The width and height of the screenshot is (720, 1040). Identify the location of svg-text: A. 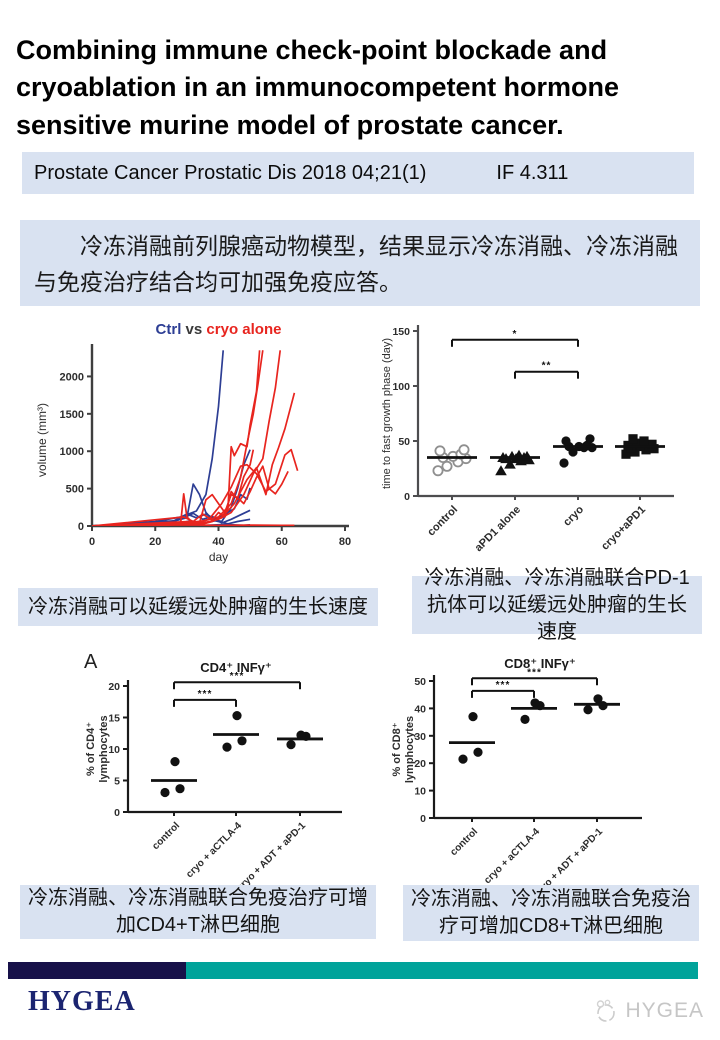
(91, 662).